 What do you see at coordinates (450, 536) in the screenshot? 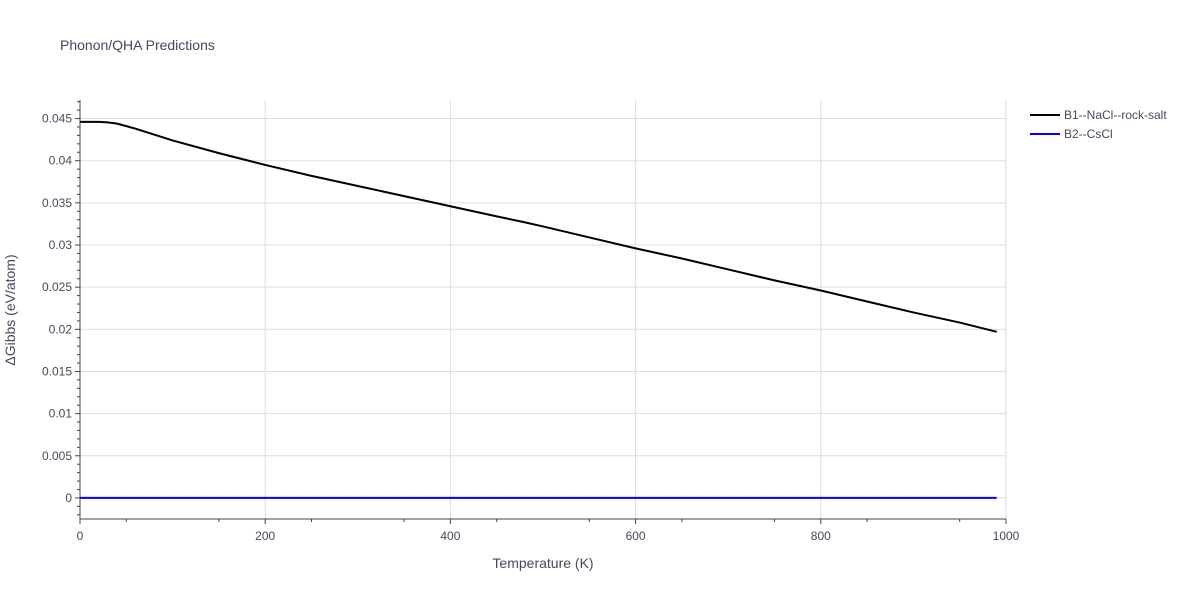
I see `x-tick-label: 400` at bounding box center [450, 536].